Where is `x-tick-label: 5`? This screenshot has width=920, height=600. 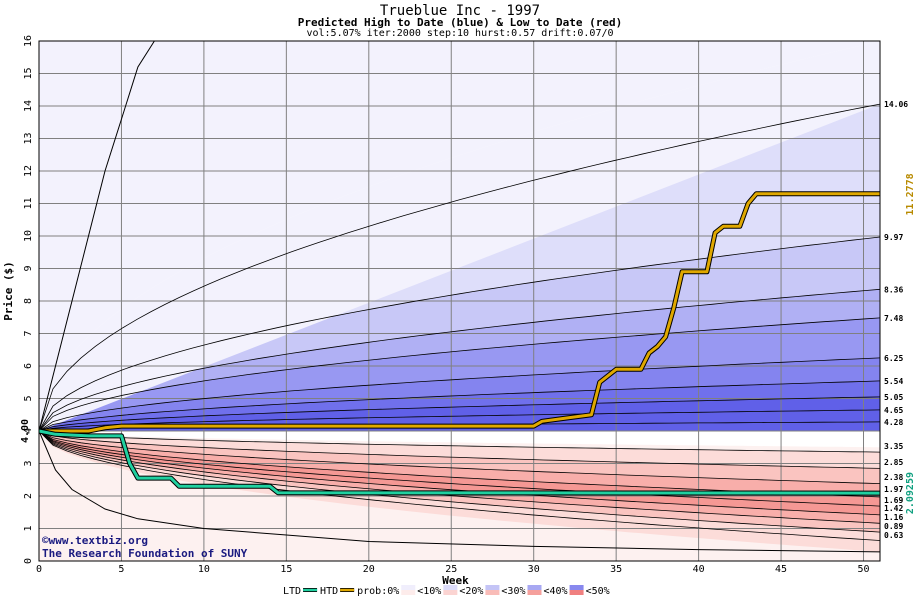 x-tick-label: 5 is located at coordinates (121, 569).